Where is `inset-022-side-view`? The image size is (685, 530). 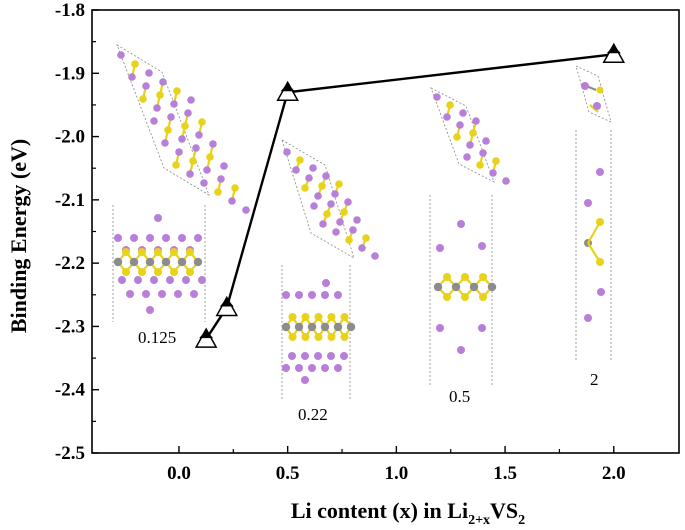 inset-022-side-view is located at coordinates (316, 332).